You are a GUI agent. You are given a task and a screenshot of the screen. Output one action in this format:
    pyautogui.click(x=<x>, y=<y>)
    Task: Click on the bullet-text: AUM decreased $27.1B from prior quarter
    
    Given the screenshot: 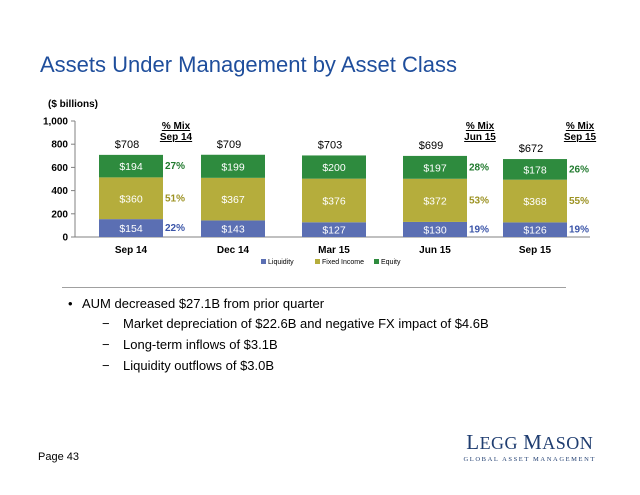 What is the action you would take?
    pyautogui.click(x=203, y=303)
    